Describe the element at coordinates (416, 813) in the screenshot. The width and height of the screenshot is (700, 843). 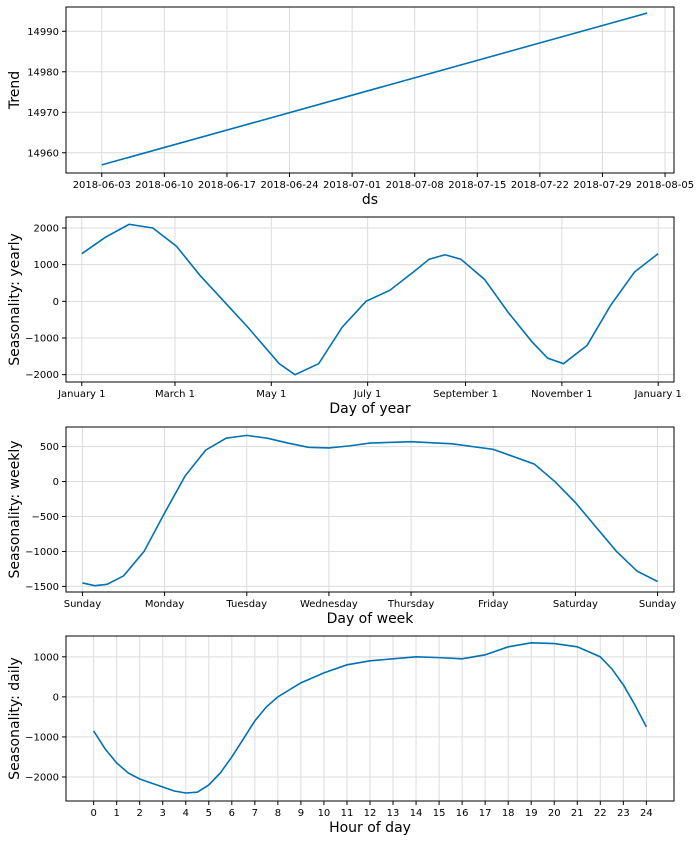
I see `x-tick-label: 14` at that location.